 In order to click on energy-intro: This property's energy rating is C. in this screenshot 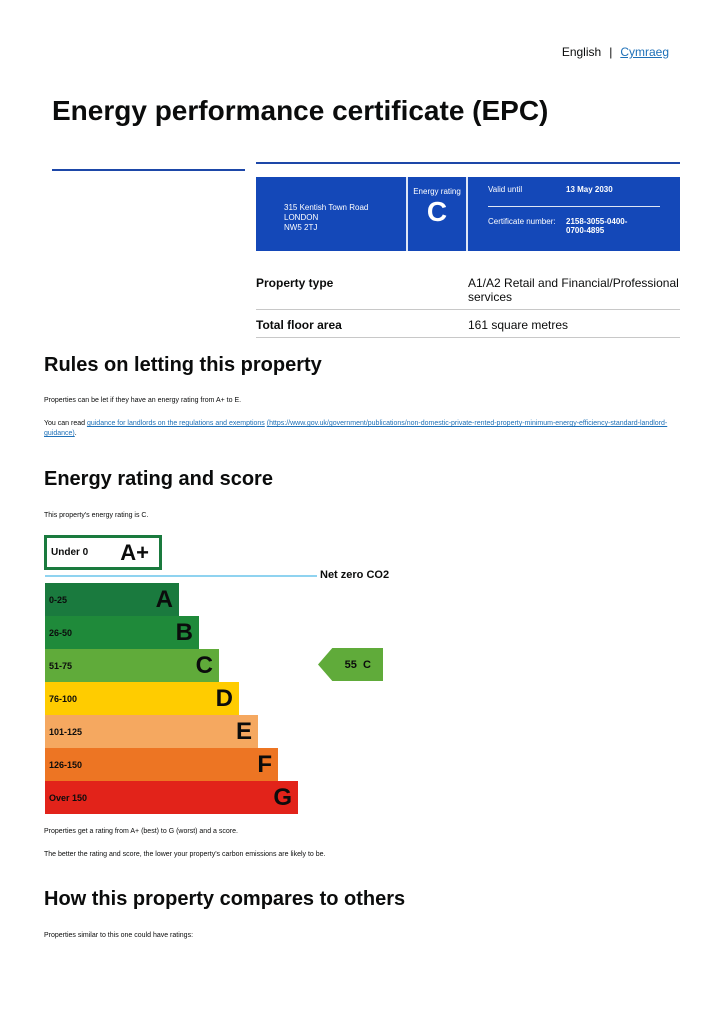, I will do `click(96, 515)`.